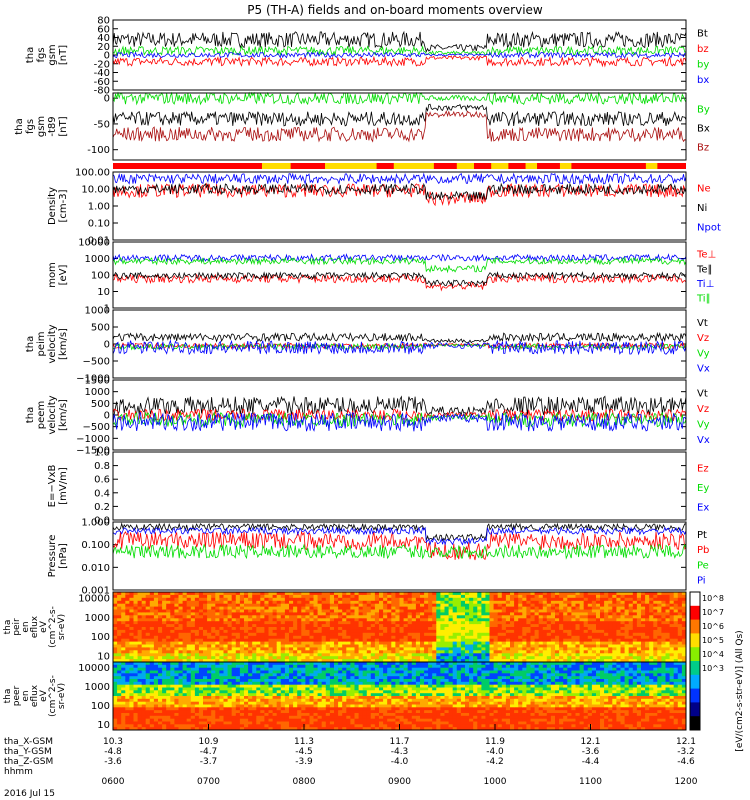  What do you see at coordinates (399, 265) in the screenshot?
I see `series-line-Ti∥` at bounding box center [399, 265].